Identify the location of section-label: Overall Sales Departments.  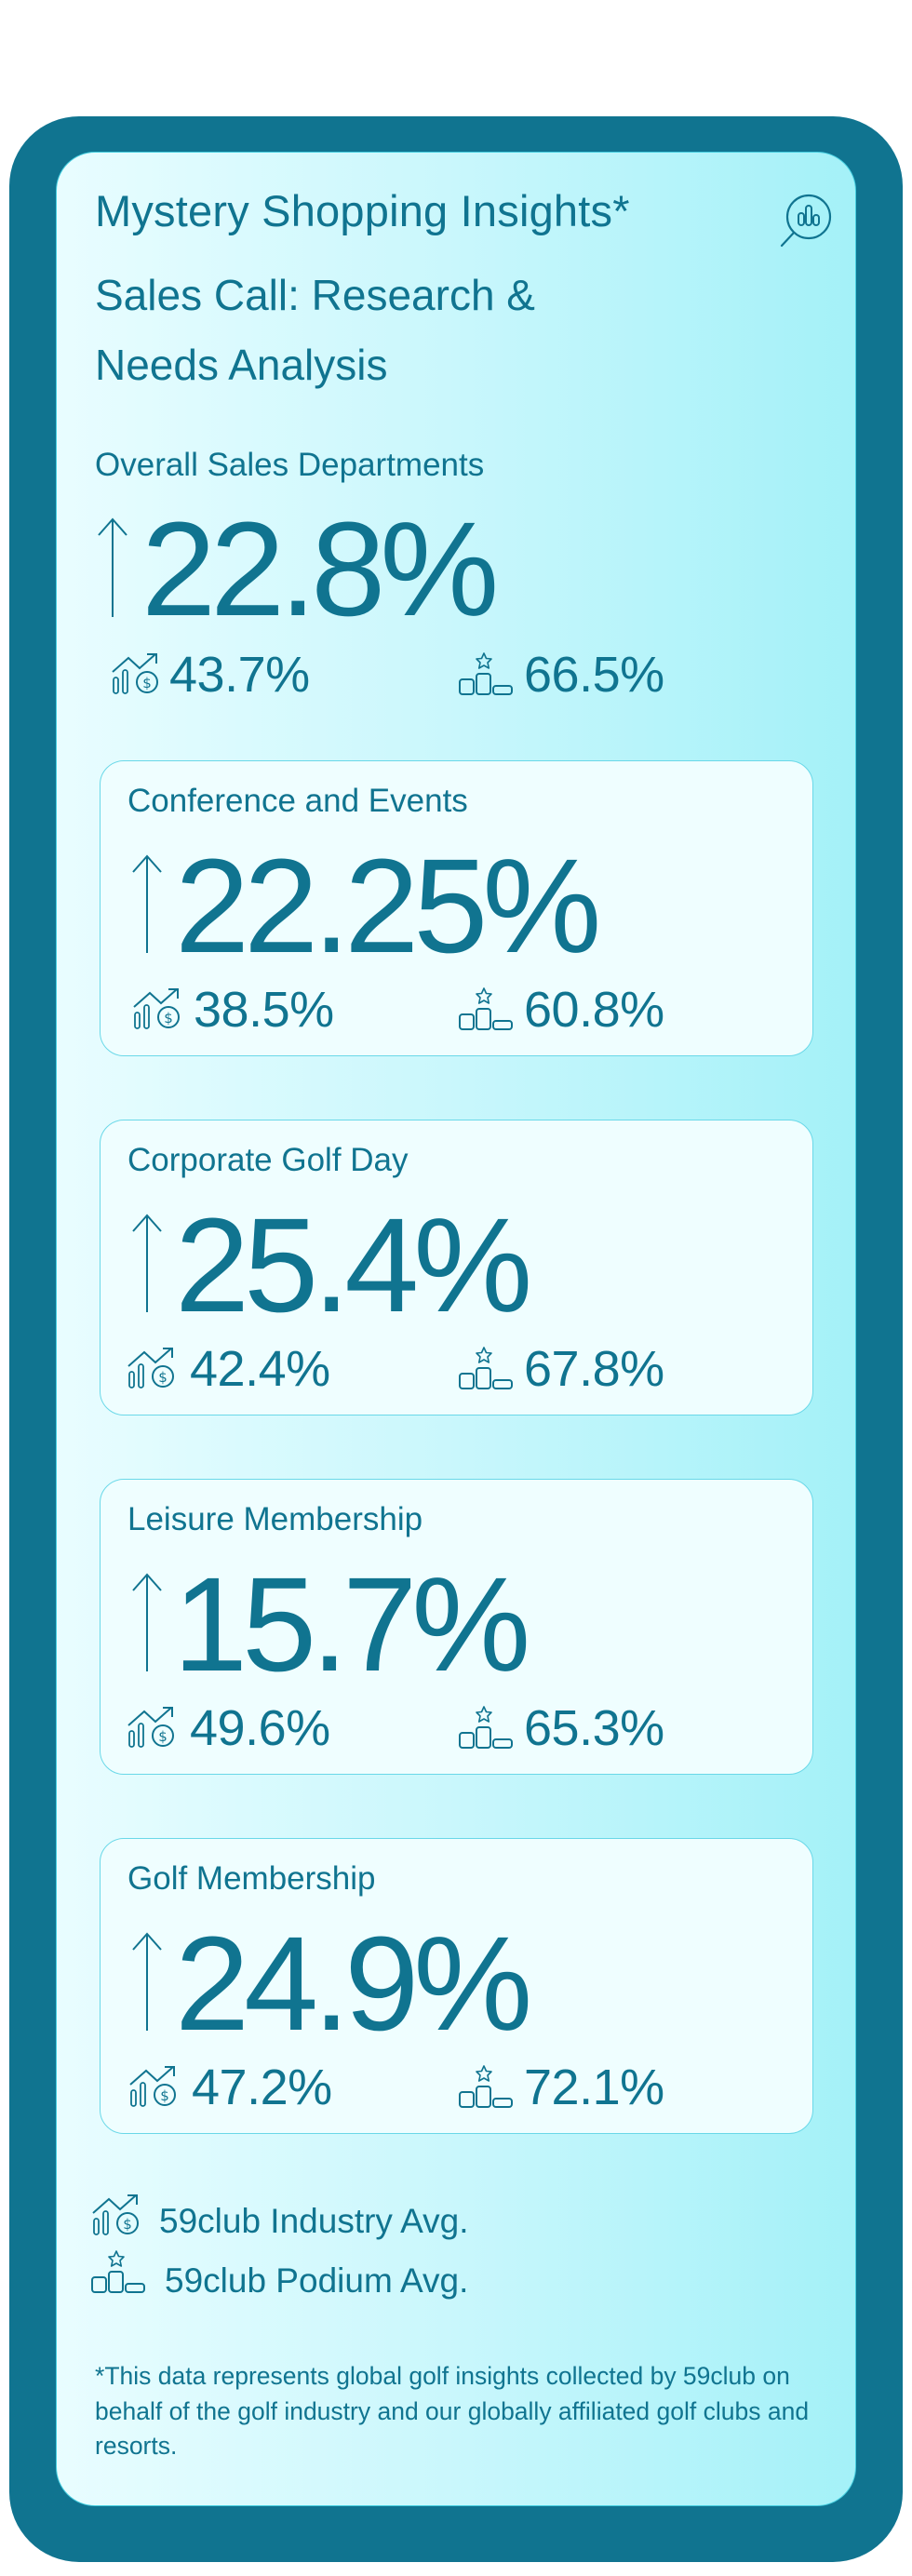
(290, 465).